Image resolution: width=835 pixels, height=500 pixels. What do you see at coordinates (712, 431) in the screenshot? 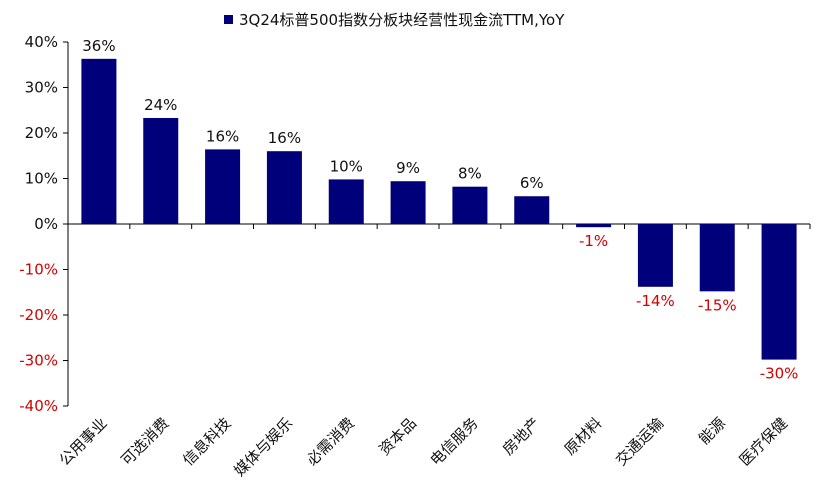
I see `category-label: 能源` at bounding box center [712, 431].